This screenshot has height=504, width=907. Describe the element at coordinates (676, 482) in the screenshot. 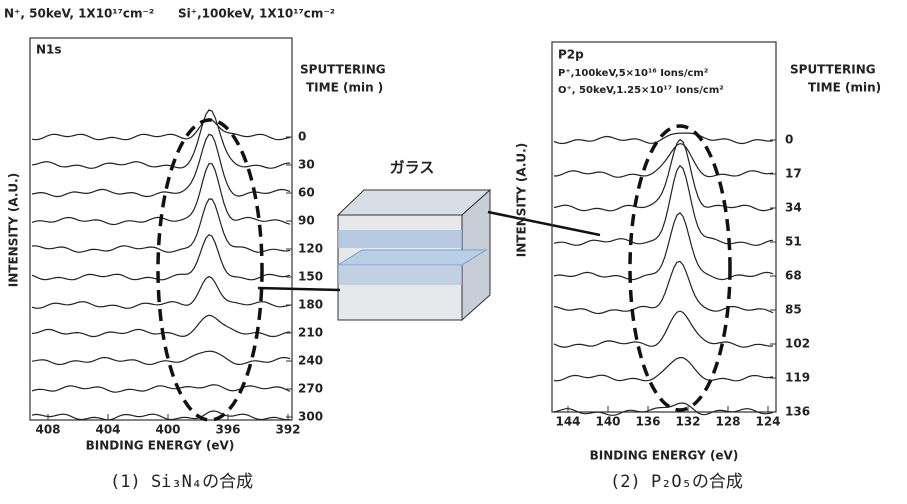

I see `caption: (2) P₂O₅の合成` at that location.